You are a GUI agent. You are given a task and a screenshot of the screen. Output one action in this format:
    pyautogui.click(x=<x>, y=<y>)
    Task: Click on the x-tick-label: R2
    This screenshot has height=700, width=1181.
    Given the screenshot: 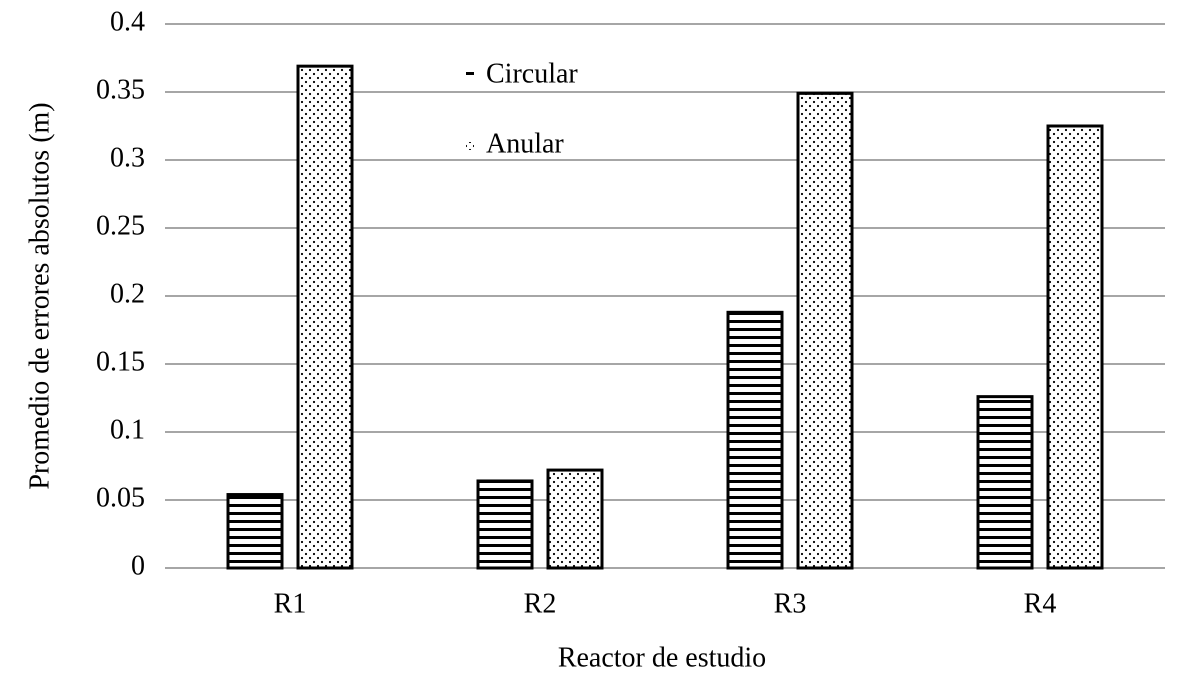 What is the action you would take?
    pyautogui.click(x=540, y=603)
    